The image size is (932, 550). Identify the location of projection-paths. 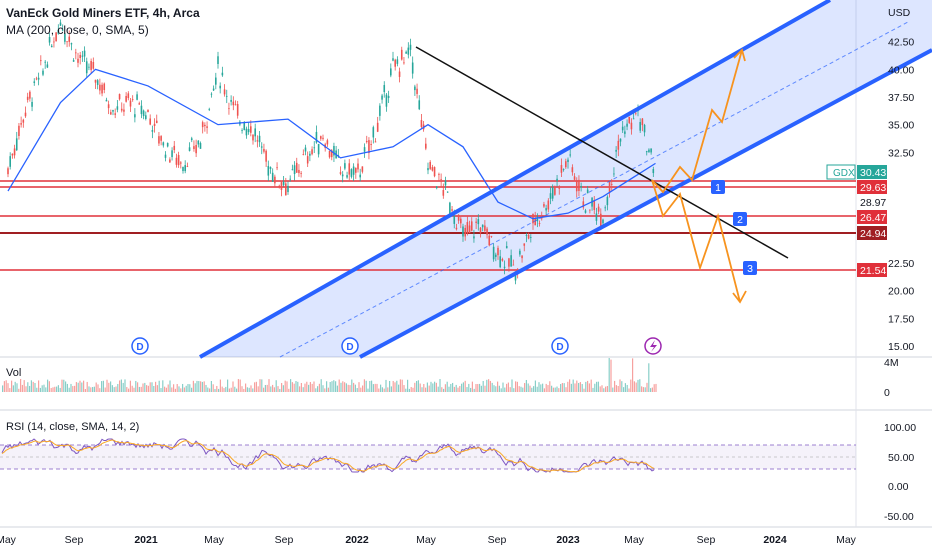
(699, 176).